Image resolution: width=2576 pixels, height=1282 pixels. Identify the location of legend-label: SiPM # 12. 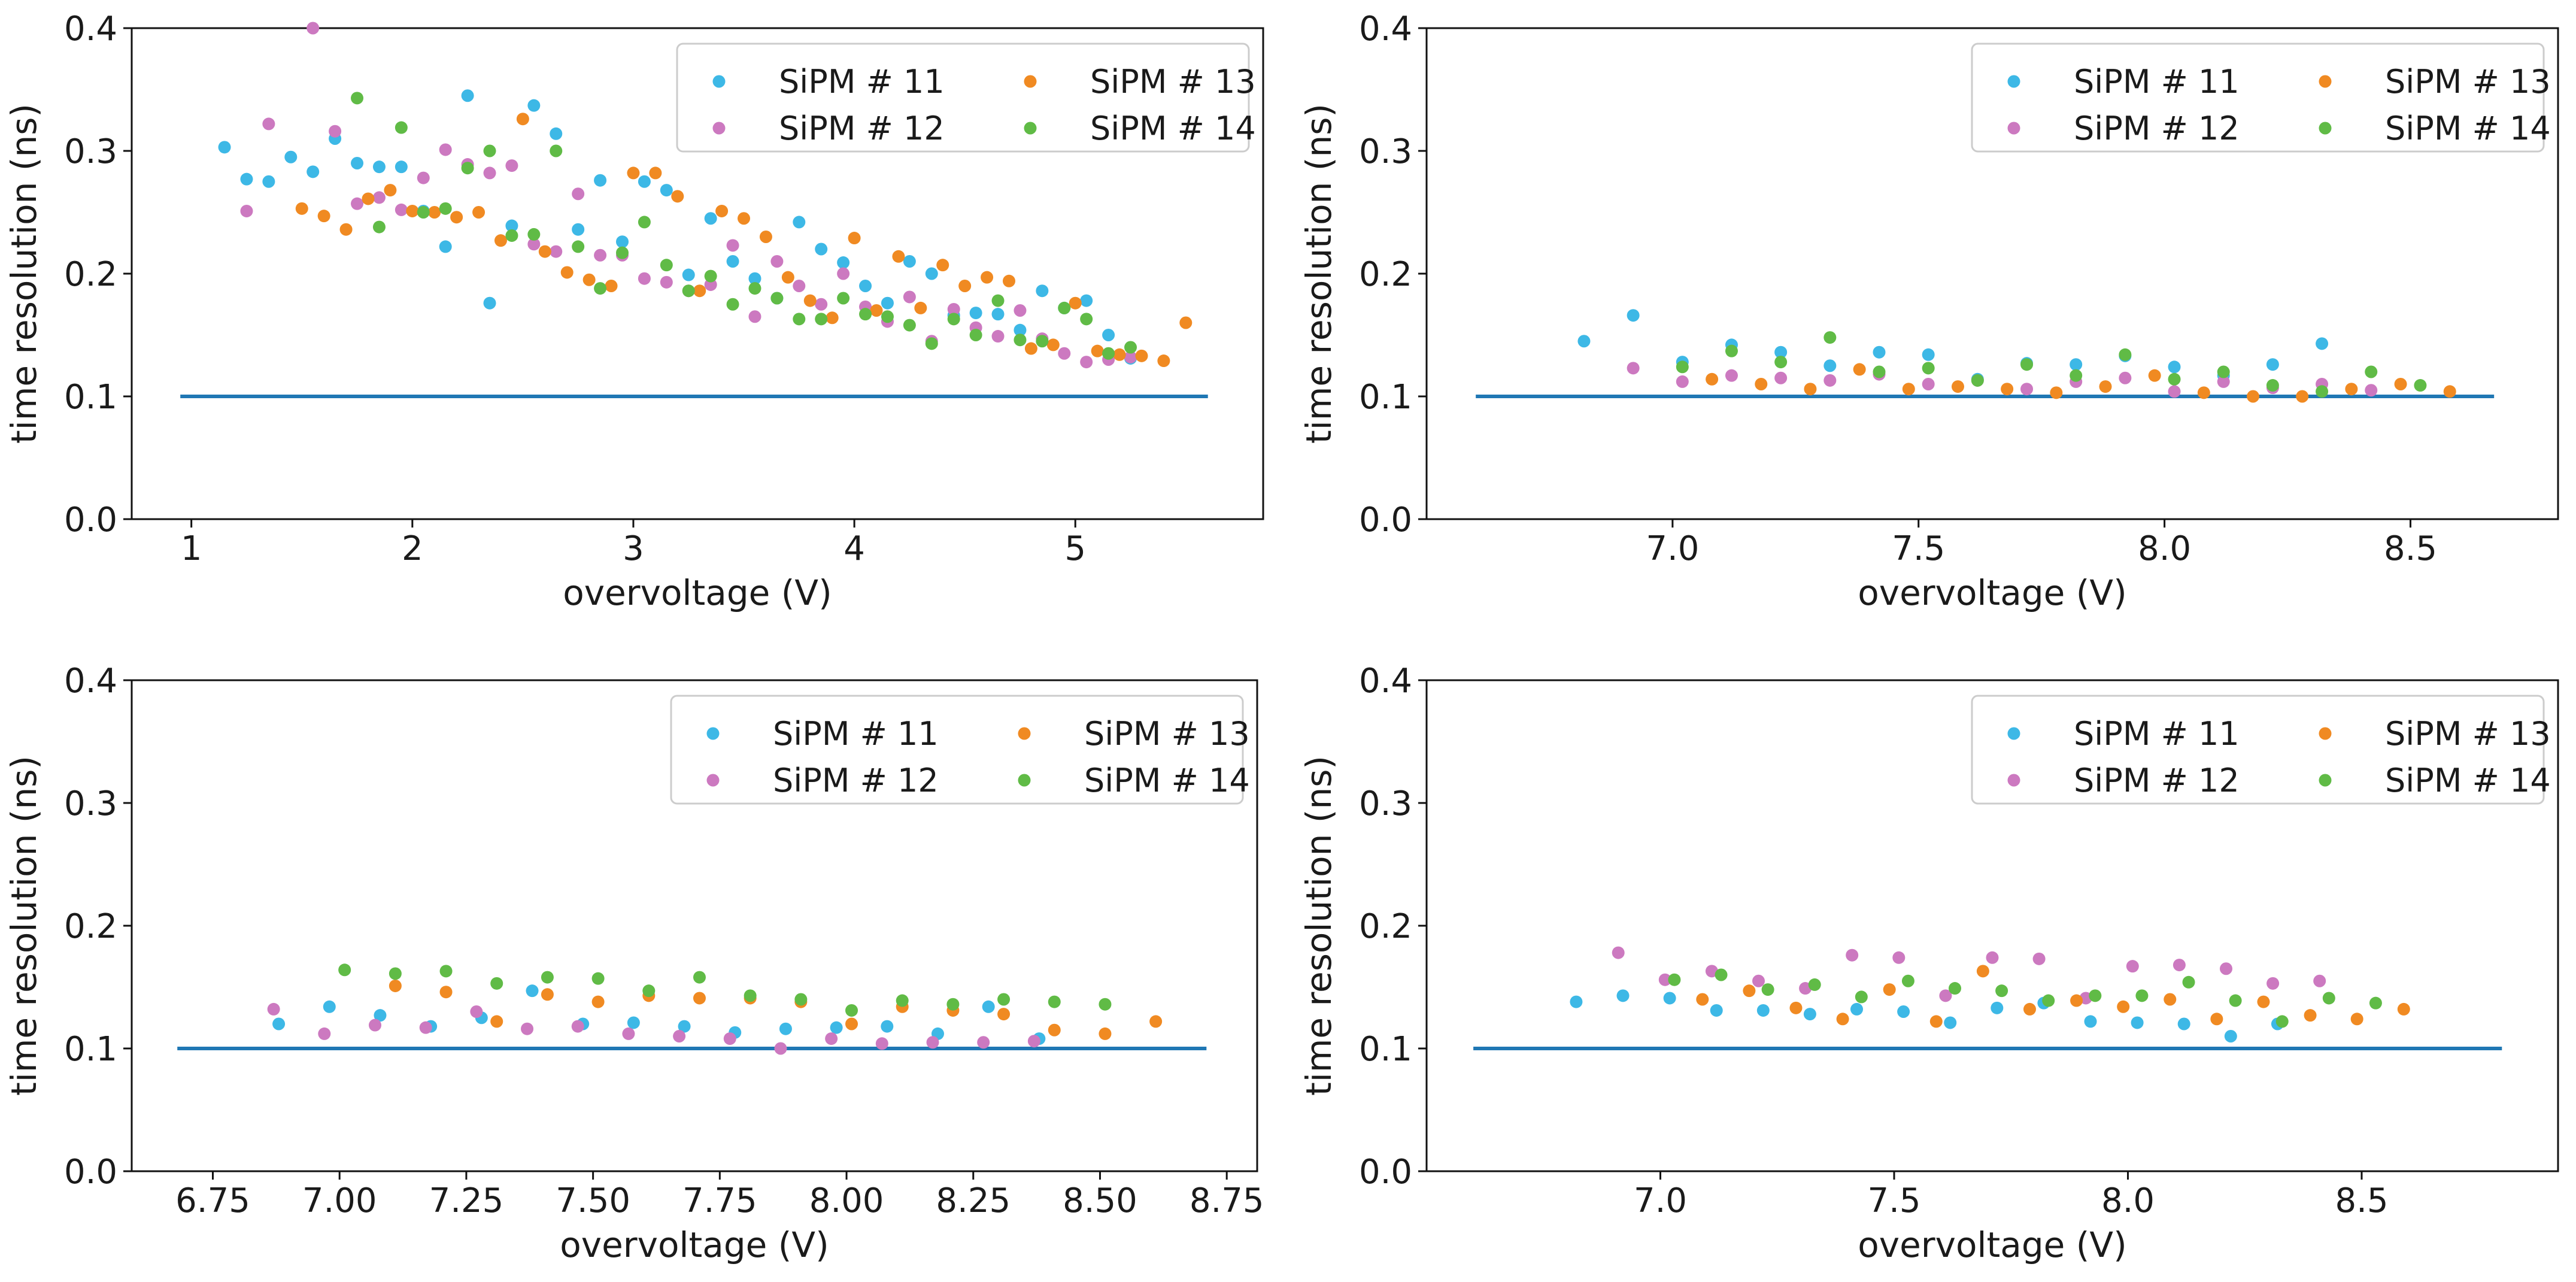
(2157, 780).